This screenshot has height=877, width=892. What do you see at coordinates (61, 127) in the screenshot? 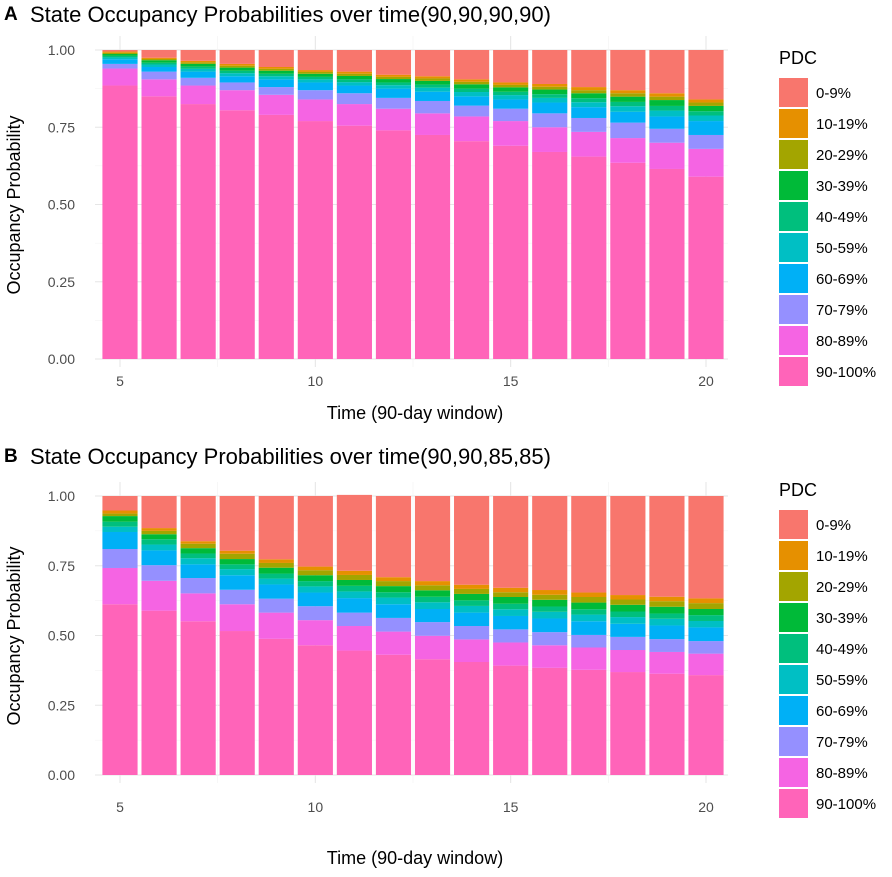
I see `y-tick-label: 0.75` at bounding box center [61, 127].